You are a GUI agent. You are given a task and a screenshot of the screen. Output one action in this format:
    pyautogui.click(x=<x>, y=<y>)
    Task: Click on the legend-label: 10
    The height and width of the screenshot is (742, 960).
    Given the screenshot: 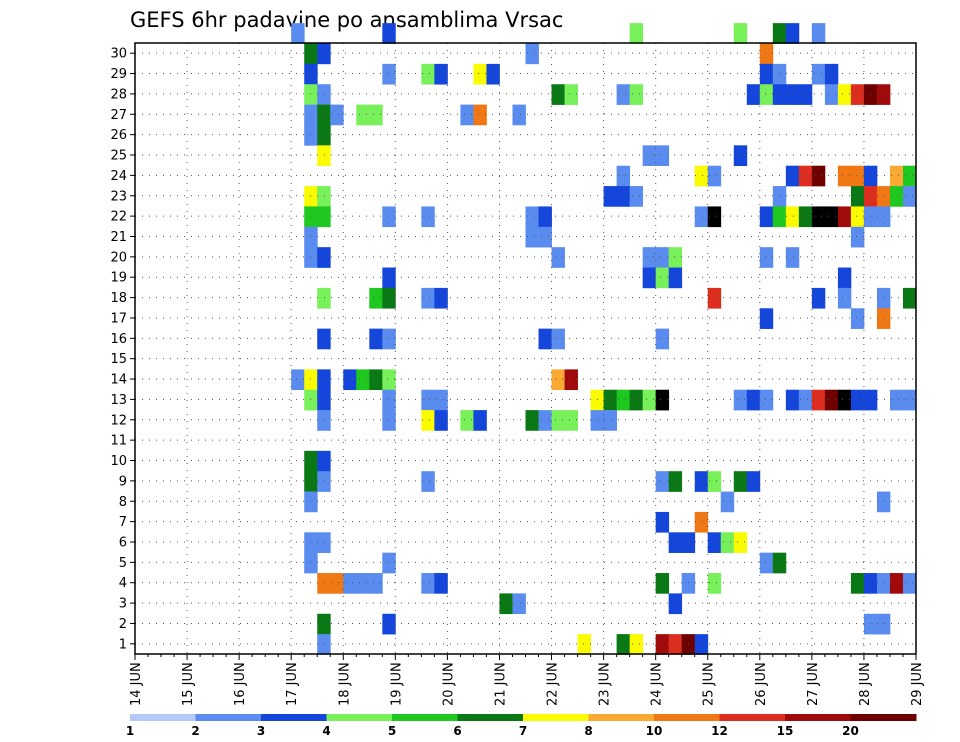 What is the action you would take?
    pyautogui.click(x=654, y=731)
    